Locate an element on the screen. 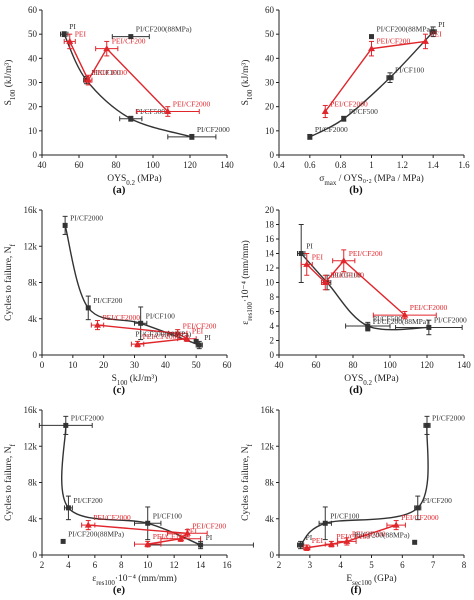 Image resolution: width=474 pixels, height=600 pixels. series-curve is located at coordinates (371, 84).